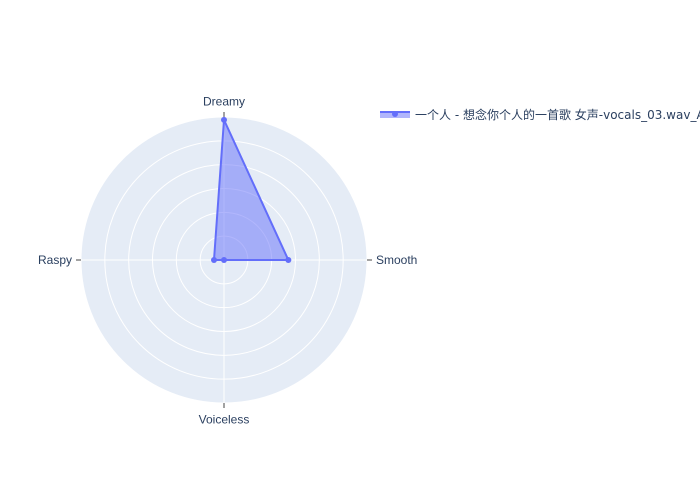  Describe the element at coordinates (224, 260) in the screenshot. I see `data-point-voiceless` at that location.